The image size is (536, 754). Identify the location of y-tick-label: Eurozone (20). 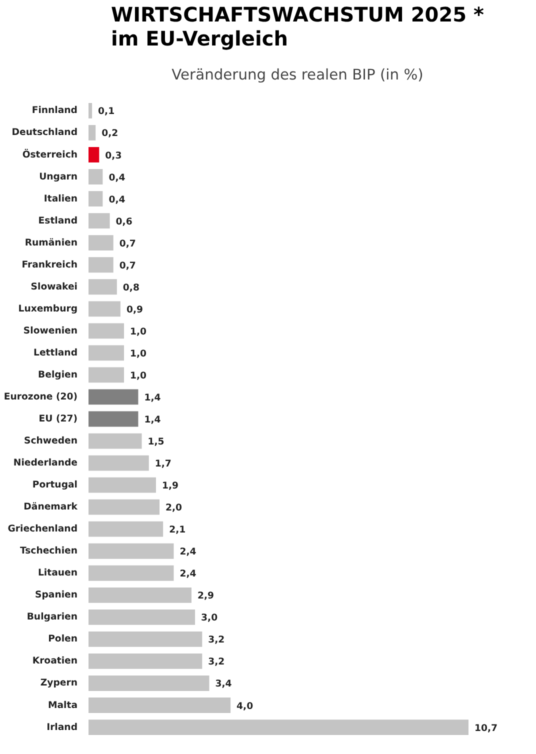
(41, 396).